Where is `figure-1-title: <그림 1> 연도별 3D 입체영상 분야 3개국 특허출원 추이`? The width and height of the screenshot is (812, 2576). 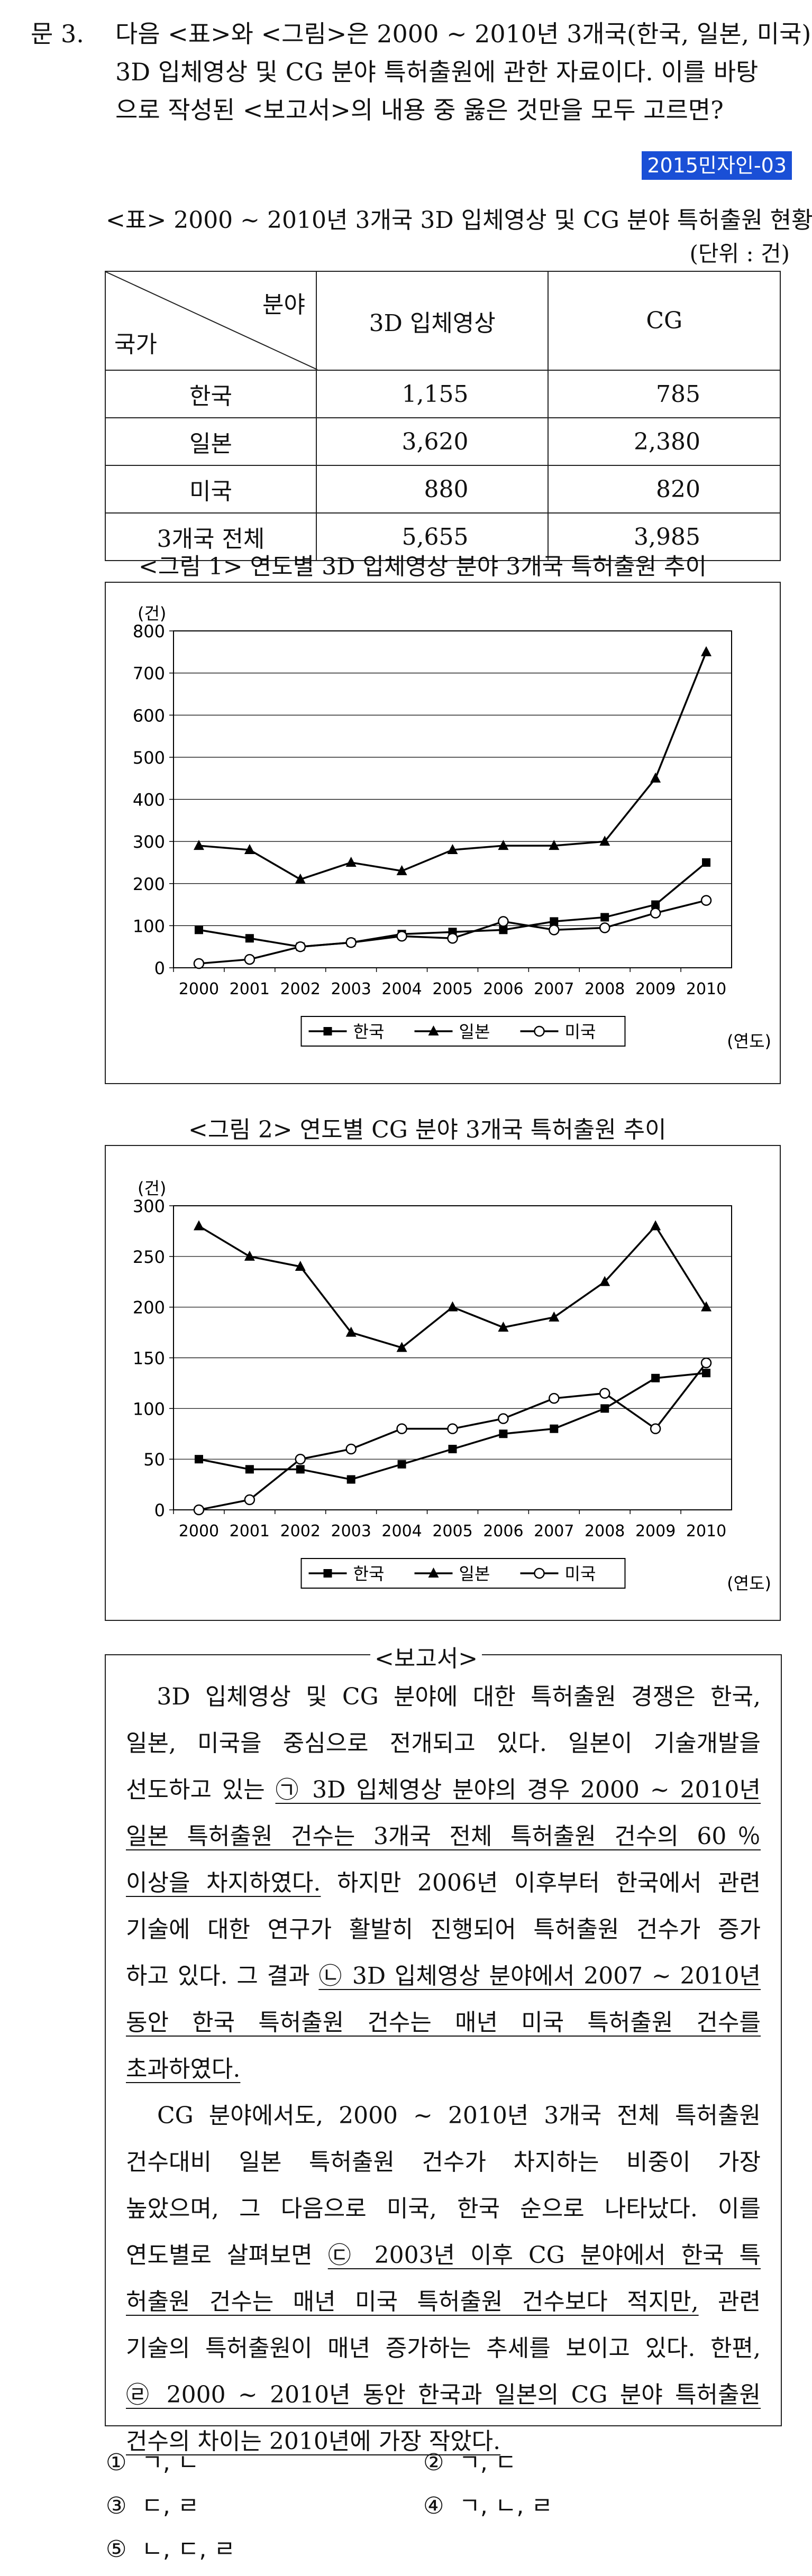 figure-1-title: <그림 1> 연도별 3D 입체영상 분야 3개국 특허출원 추이 is located at coordinates (423, 567).